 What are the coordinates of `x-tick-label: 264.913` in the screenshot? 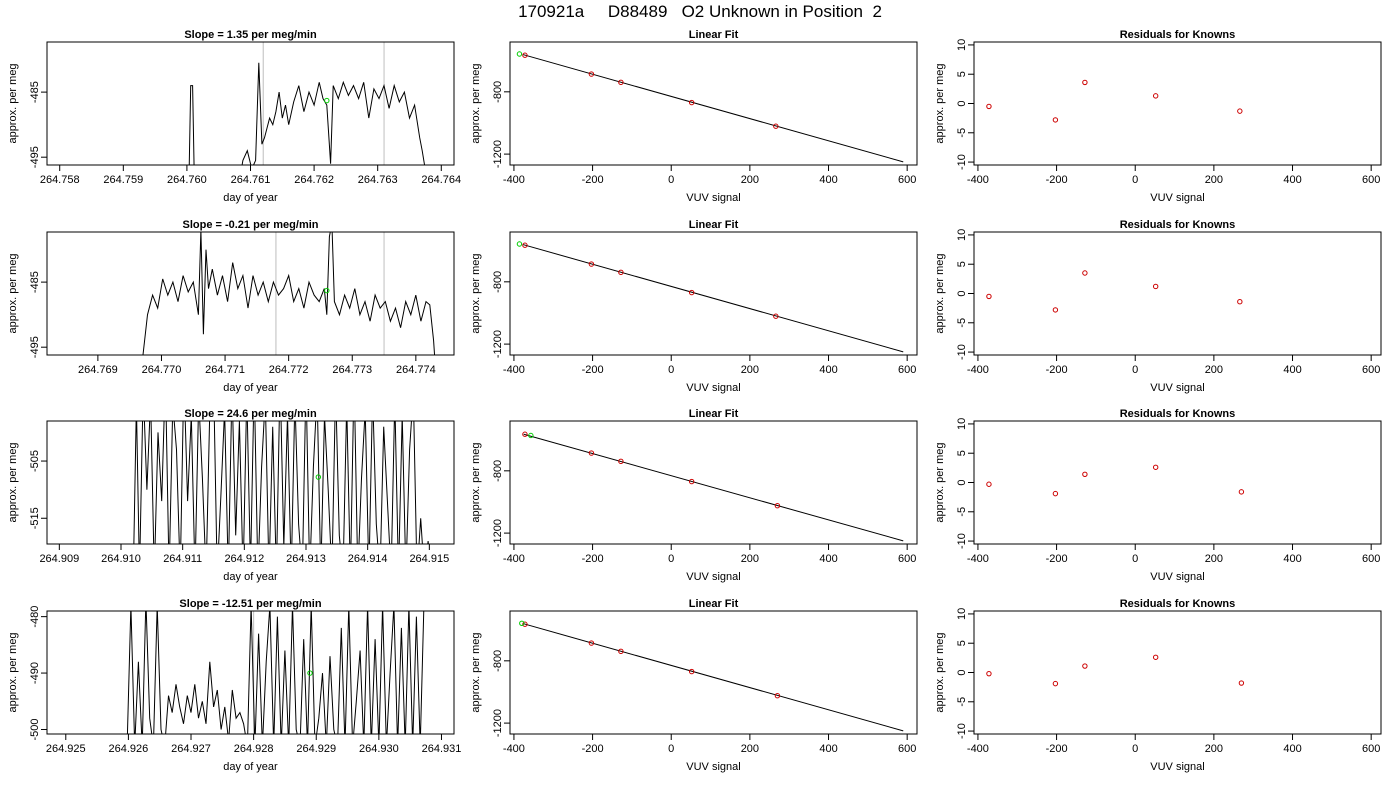 It's located at (306, 559).